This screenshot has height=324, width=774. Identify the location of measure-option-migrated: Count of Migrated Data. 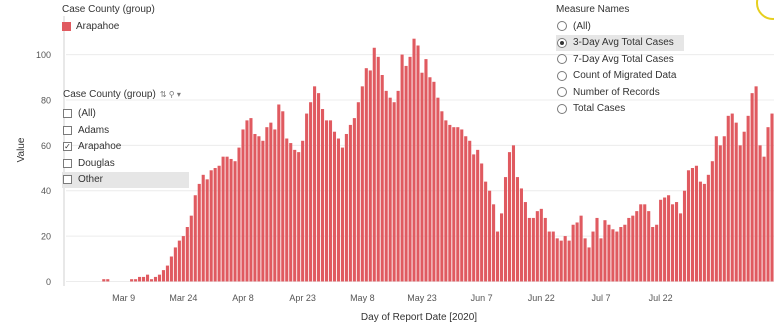
(620, 76).